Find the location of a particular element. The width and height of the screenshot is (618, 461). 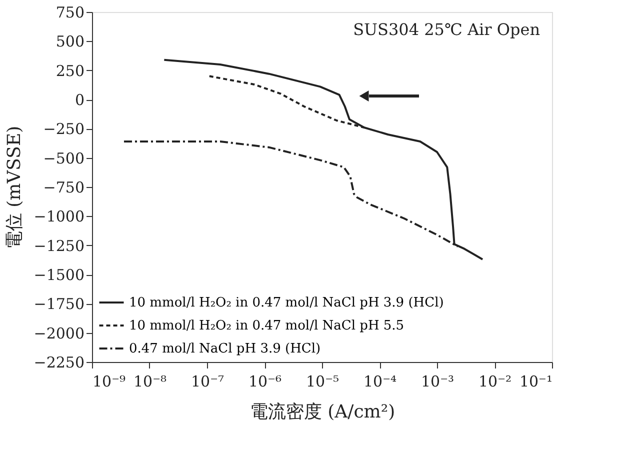

y-tick-label: −750 is located at coordinates (63, 187).